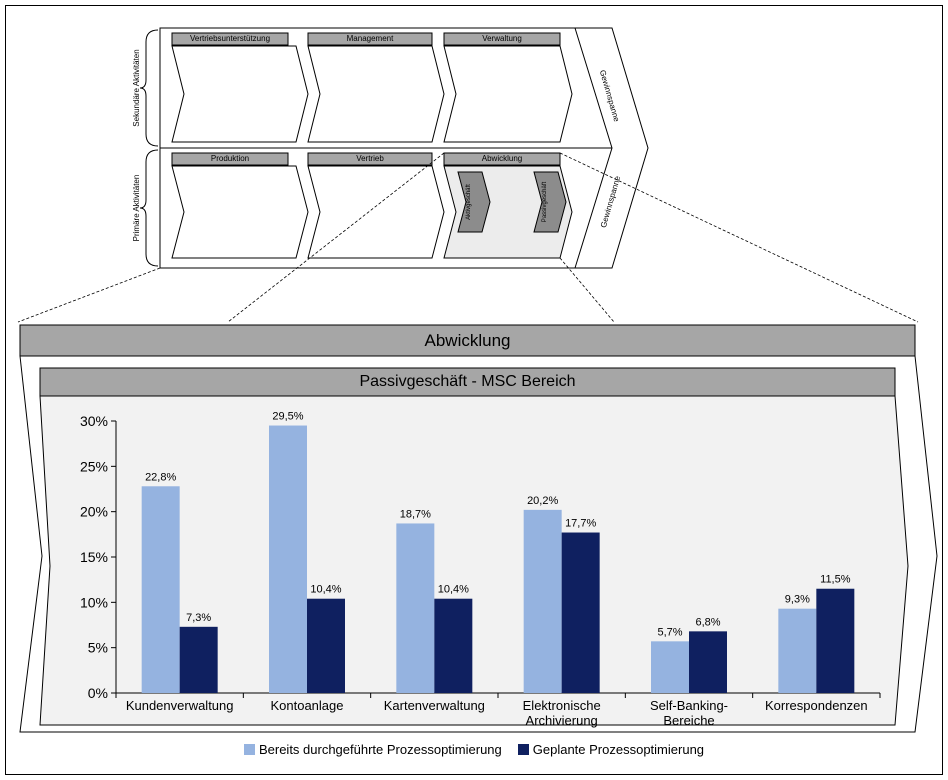  Describe the element at coordinates (160, 477) in the screenshot. I see `data-label: 22,8%` at that location.